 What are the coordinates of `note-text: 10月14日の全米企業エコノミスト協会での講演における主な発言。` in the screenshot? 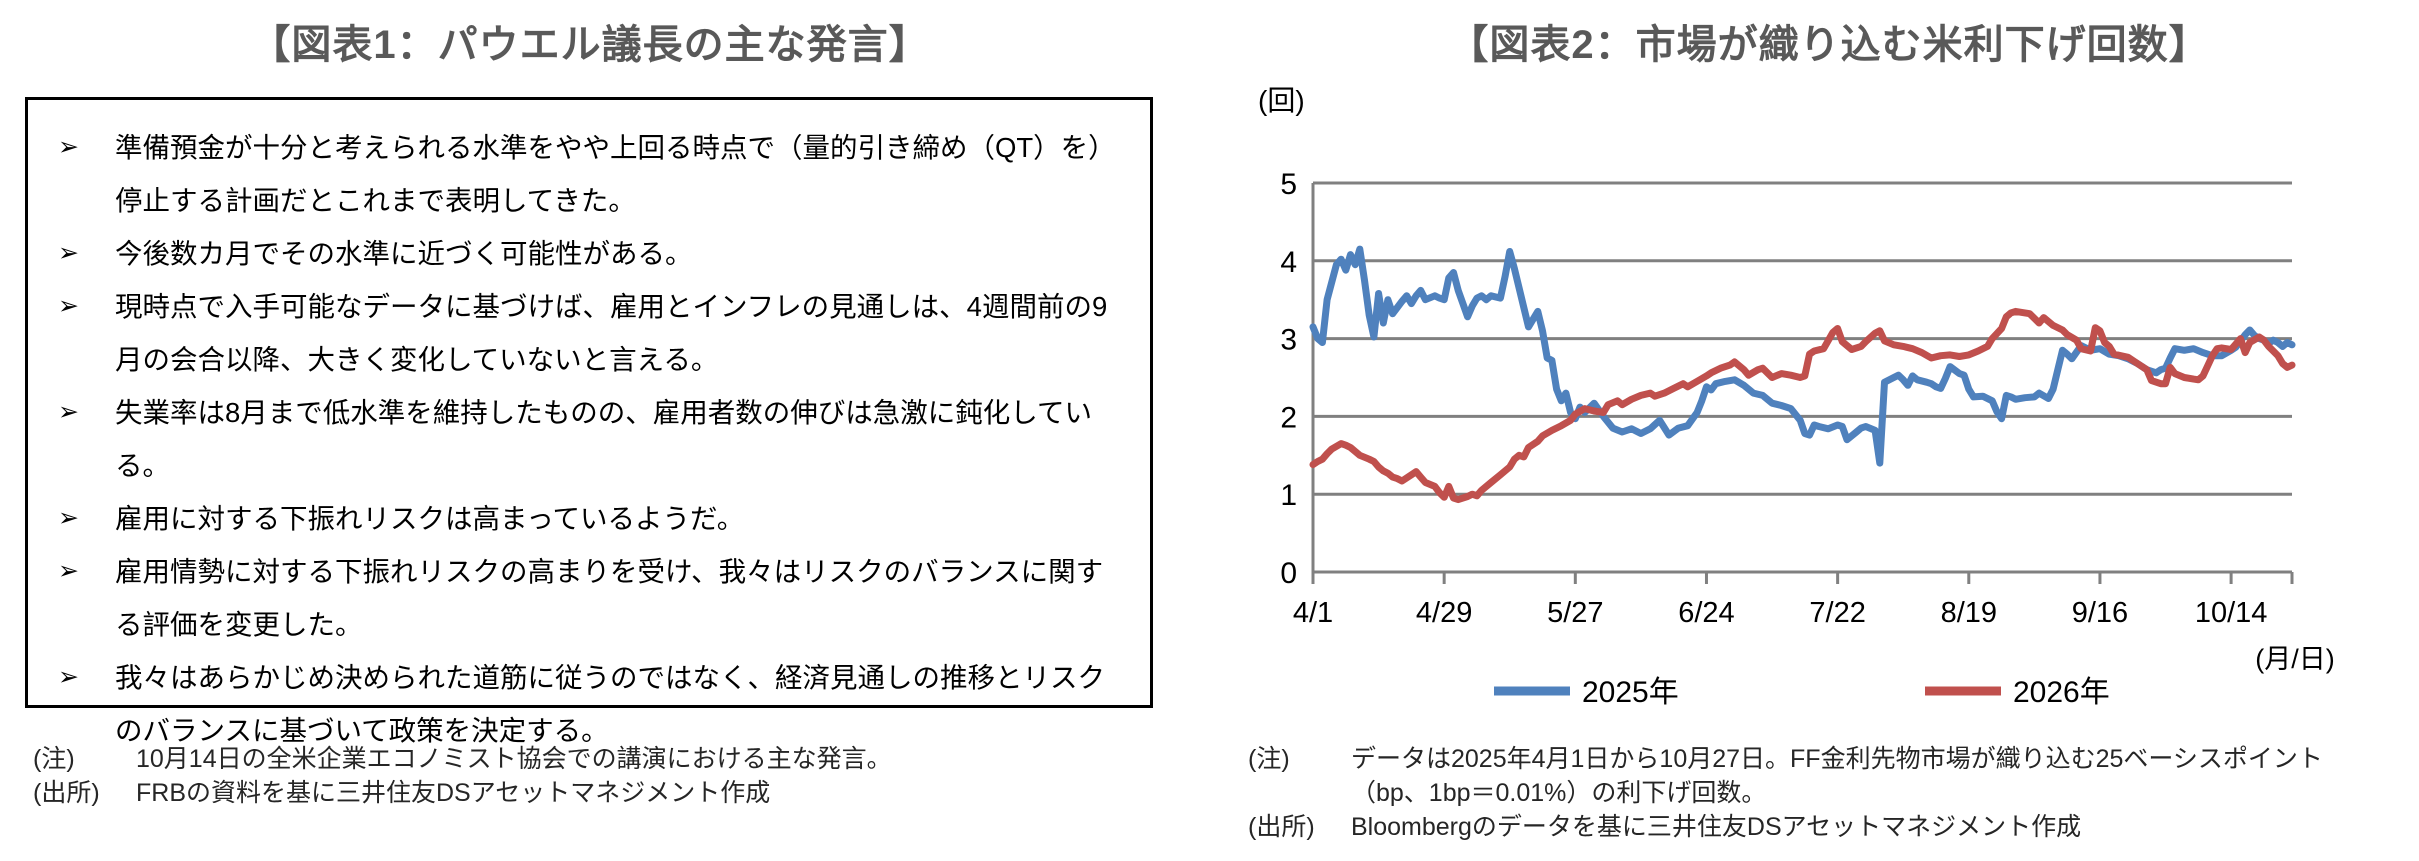 It's located at (514, 759).